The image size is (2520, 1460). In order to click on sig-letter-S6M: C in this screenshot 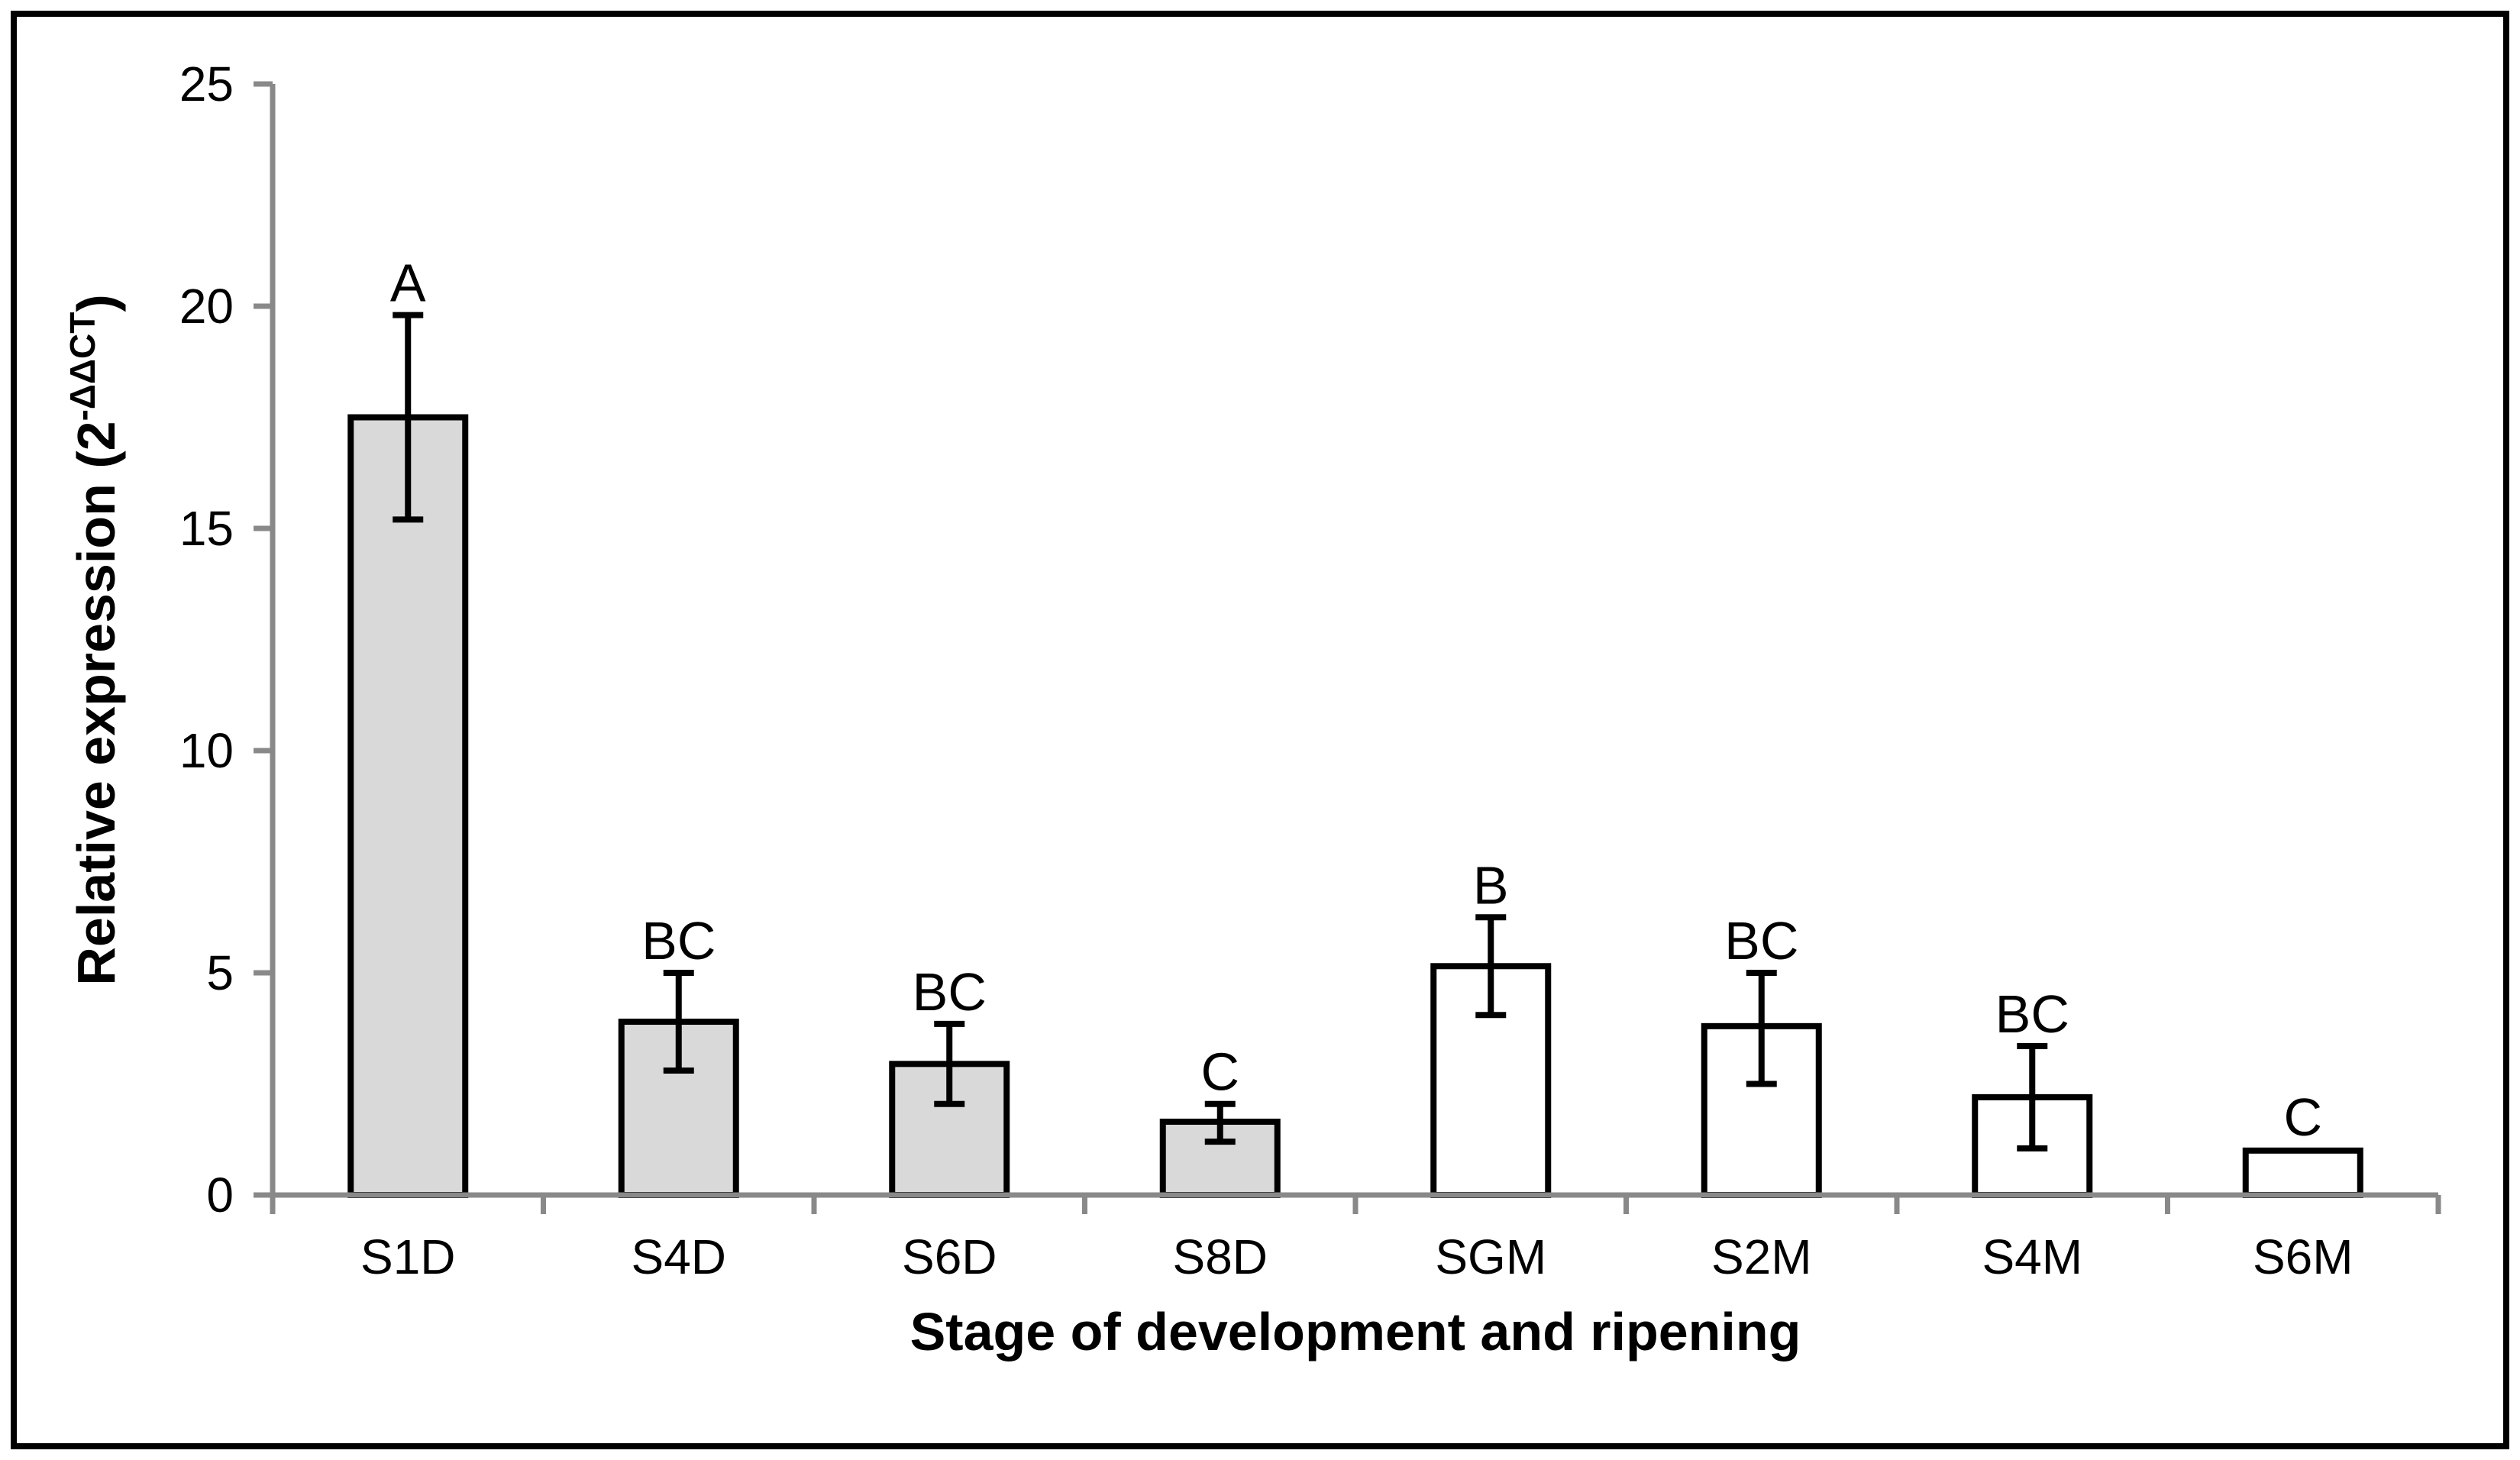, I will do `click(2302, 1117)`.